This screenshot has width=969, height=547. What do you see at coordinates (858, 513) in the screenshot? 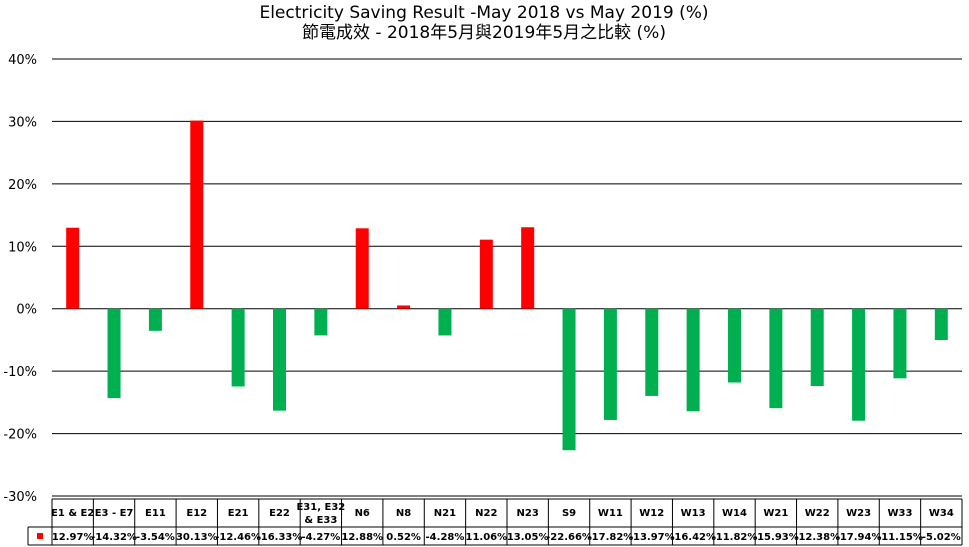
I see `category-label: W23` at bounding box center [858, 513].